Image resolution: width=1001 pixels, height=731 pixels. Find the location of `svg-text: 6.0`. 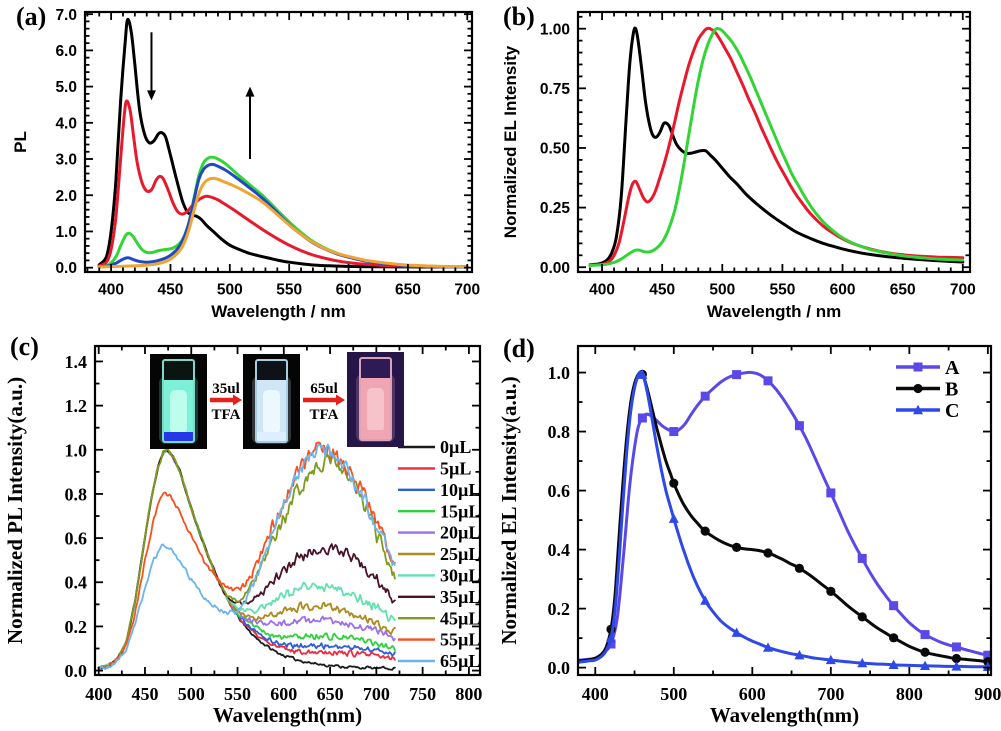

svg-text: 6.0 is located at coordinates (66, 51).